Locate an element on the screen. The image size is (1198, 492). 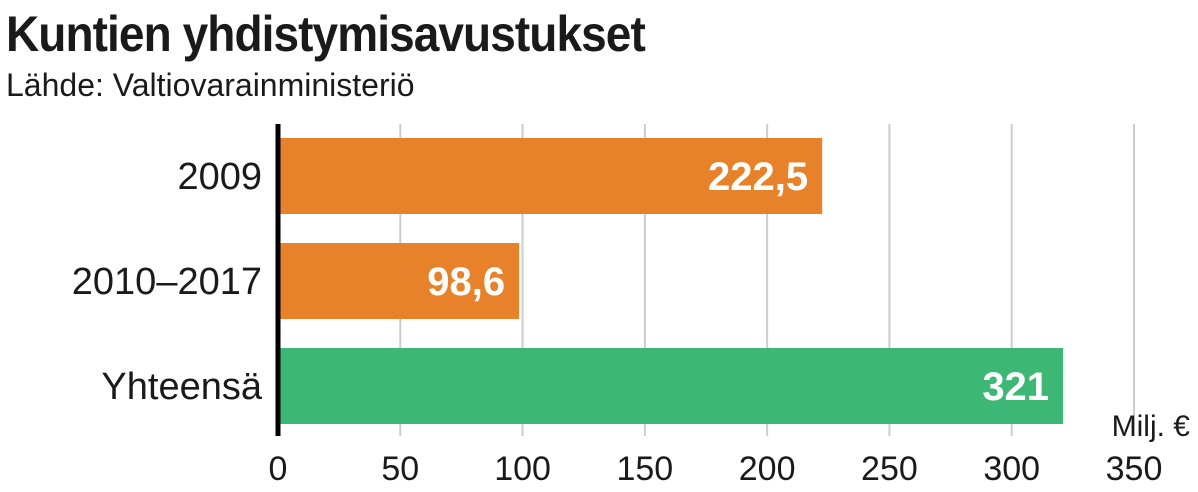
x-tick-label-300: 300 is located at coordinates (1011, 469).